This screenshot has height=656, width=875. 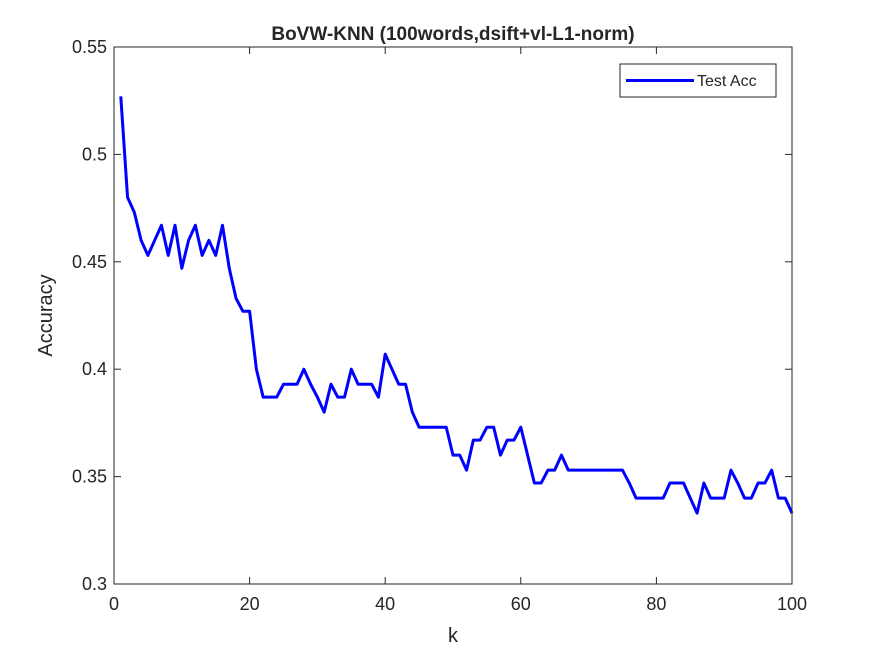 I want to click on legend-label-test-acc: Test Acc, so click(x=727, y=81).